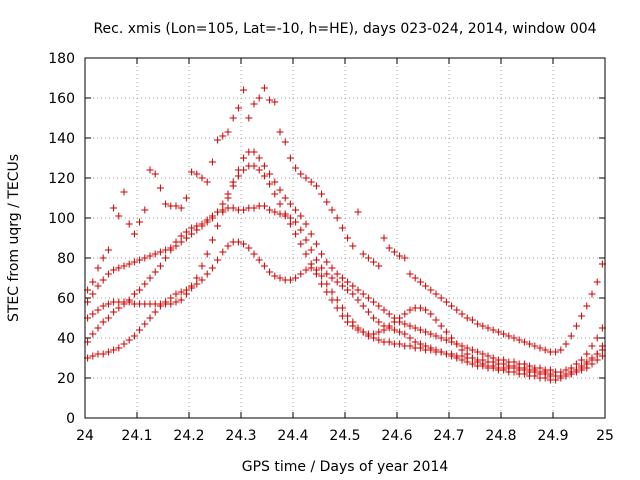 Image resolution: width=640 pixels, height=480 pixels. Describe the element at coordinates (136, 436) in the screenshot. I see `x-tick-label: 24.1` at that location.